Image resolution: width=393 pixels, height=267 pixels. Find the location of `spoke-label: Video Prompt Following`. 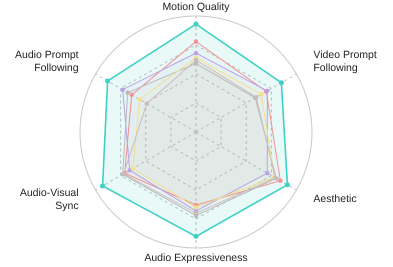

spoke-label: Video Prompt Following is located at coordinates (345, 61).